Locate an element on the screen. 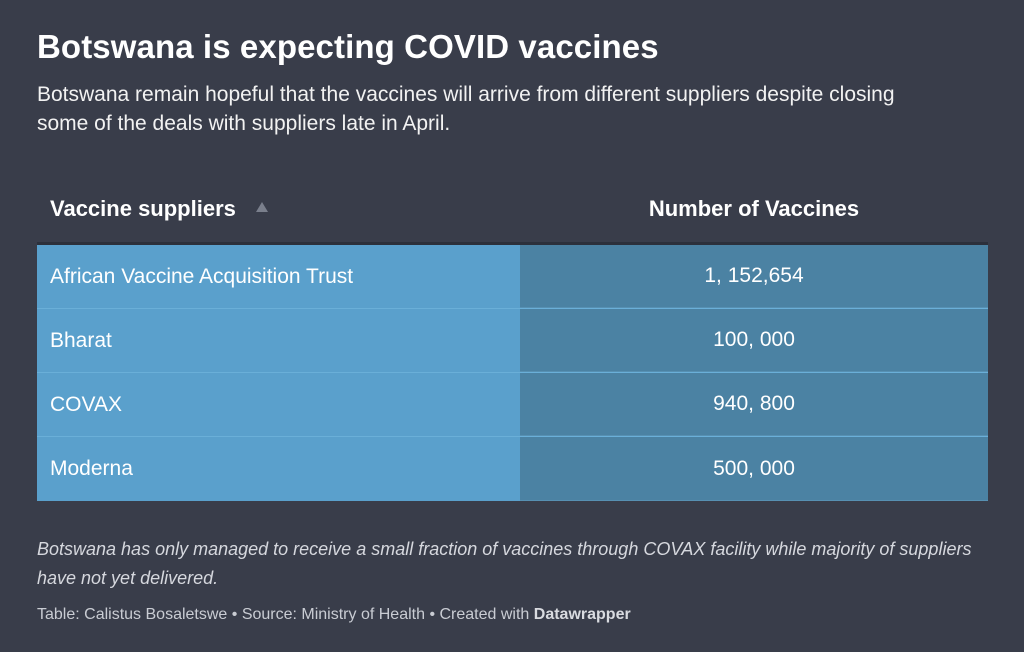  datawrapper-link: Datawrapper is located at coordinates (582, 614).